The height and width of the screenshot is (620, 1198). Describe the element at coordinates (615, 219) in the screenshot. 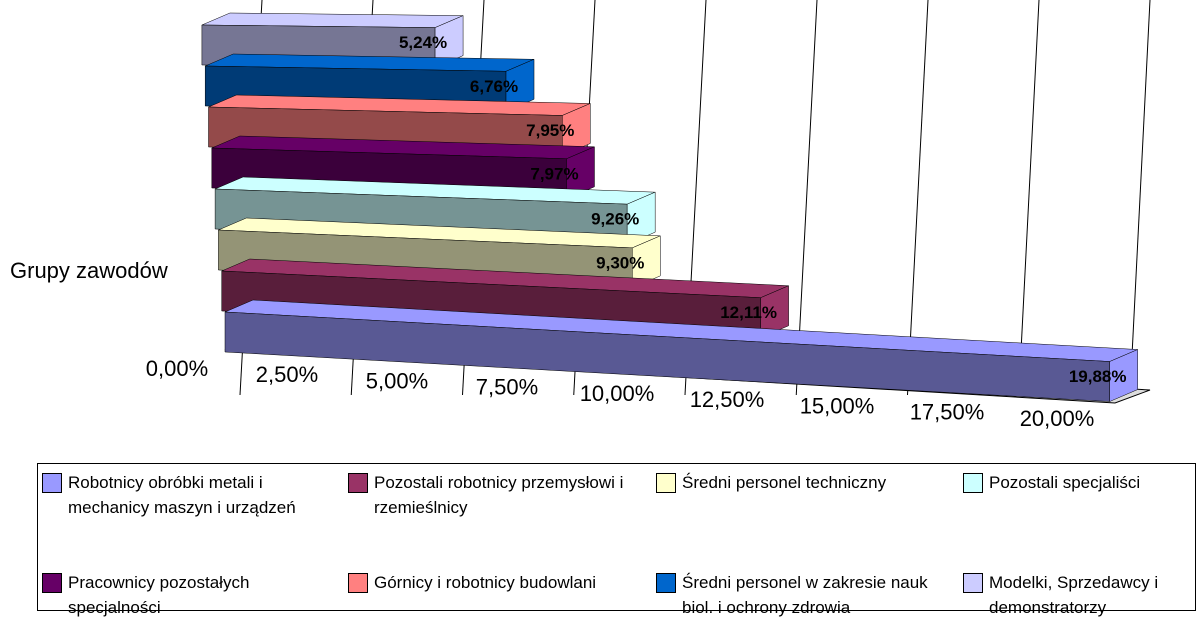

I see `data-label: 9,26%` at that location.